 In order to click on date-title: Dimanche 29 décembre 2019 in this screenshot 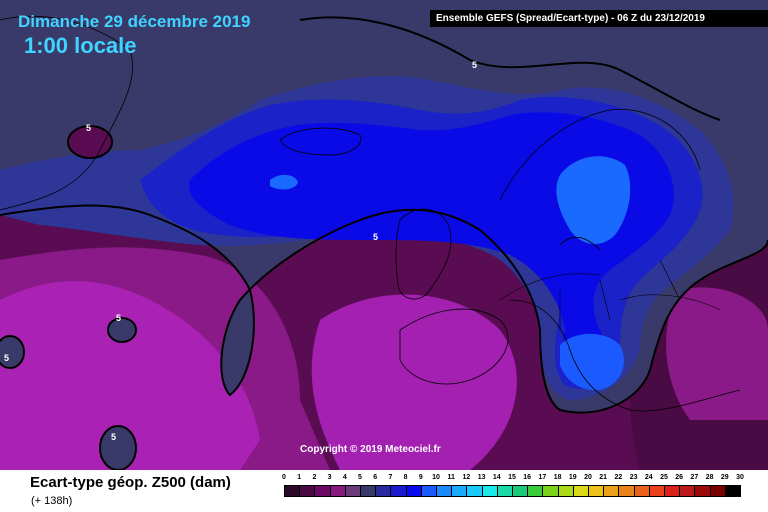, I will do `click(134, 21)`.